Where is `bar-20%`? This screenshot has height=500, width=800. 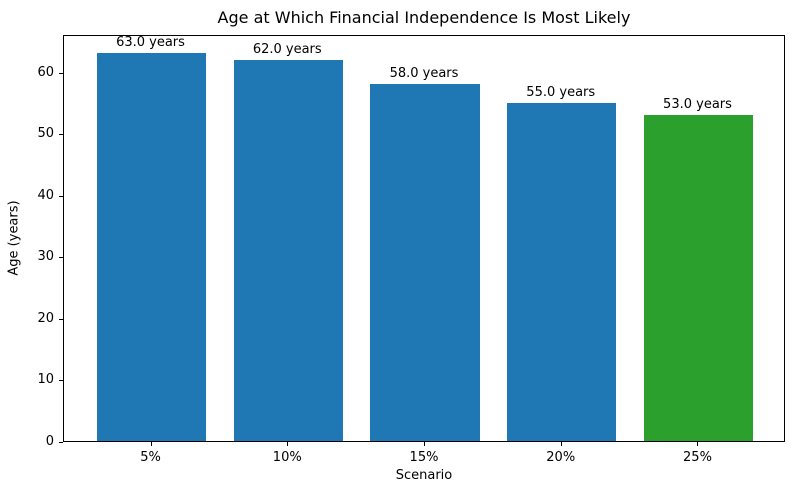
bar-20% is located at coordinates (562, 271).